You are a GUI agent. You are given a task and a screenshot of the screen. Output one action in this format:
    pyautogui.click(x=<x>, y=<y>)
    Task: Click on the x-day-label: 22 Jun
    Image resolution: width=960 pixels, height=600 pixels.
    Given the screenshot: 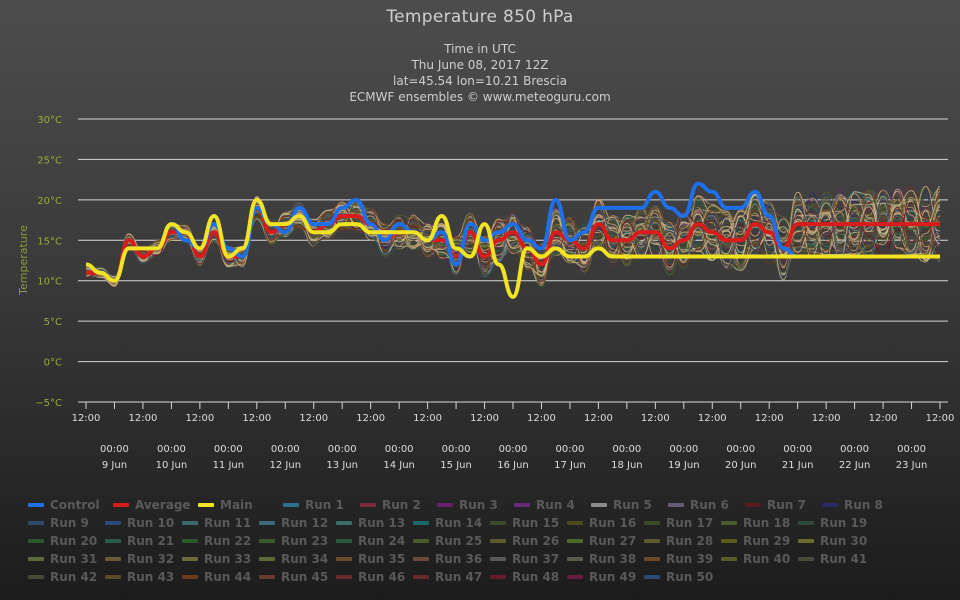 What is the action you would take?
    pyautogui.click(x=855, y=465)
    